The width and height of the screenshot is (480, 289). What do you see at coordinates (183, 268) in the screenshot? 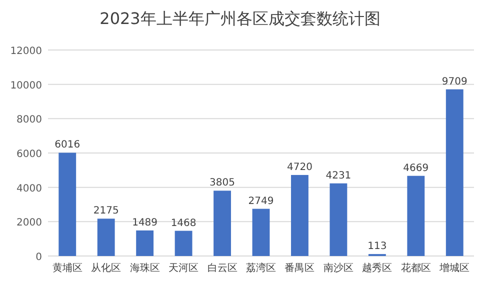
I see `x-tick-label: 天河区` at bounding box center [183, 268].